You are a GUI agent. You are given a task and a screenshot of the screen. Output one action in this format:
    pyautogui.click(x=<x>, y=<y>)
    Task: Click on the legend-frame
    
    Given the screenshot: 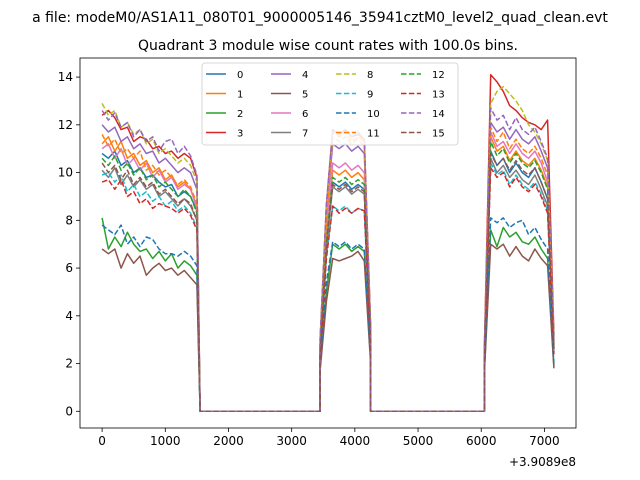 What is the action you would take?
    pyautogui.click(x=330, y=104)
    